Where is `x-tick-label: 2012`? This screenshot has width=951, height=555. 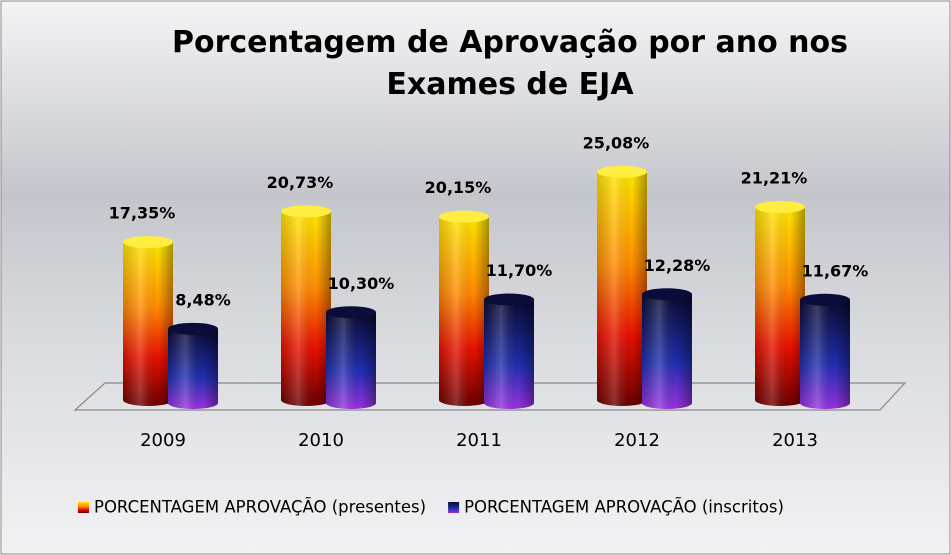 x-tick-label: 2012 is located at coordinates (637, 440).